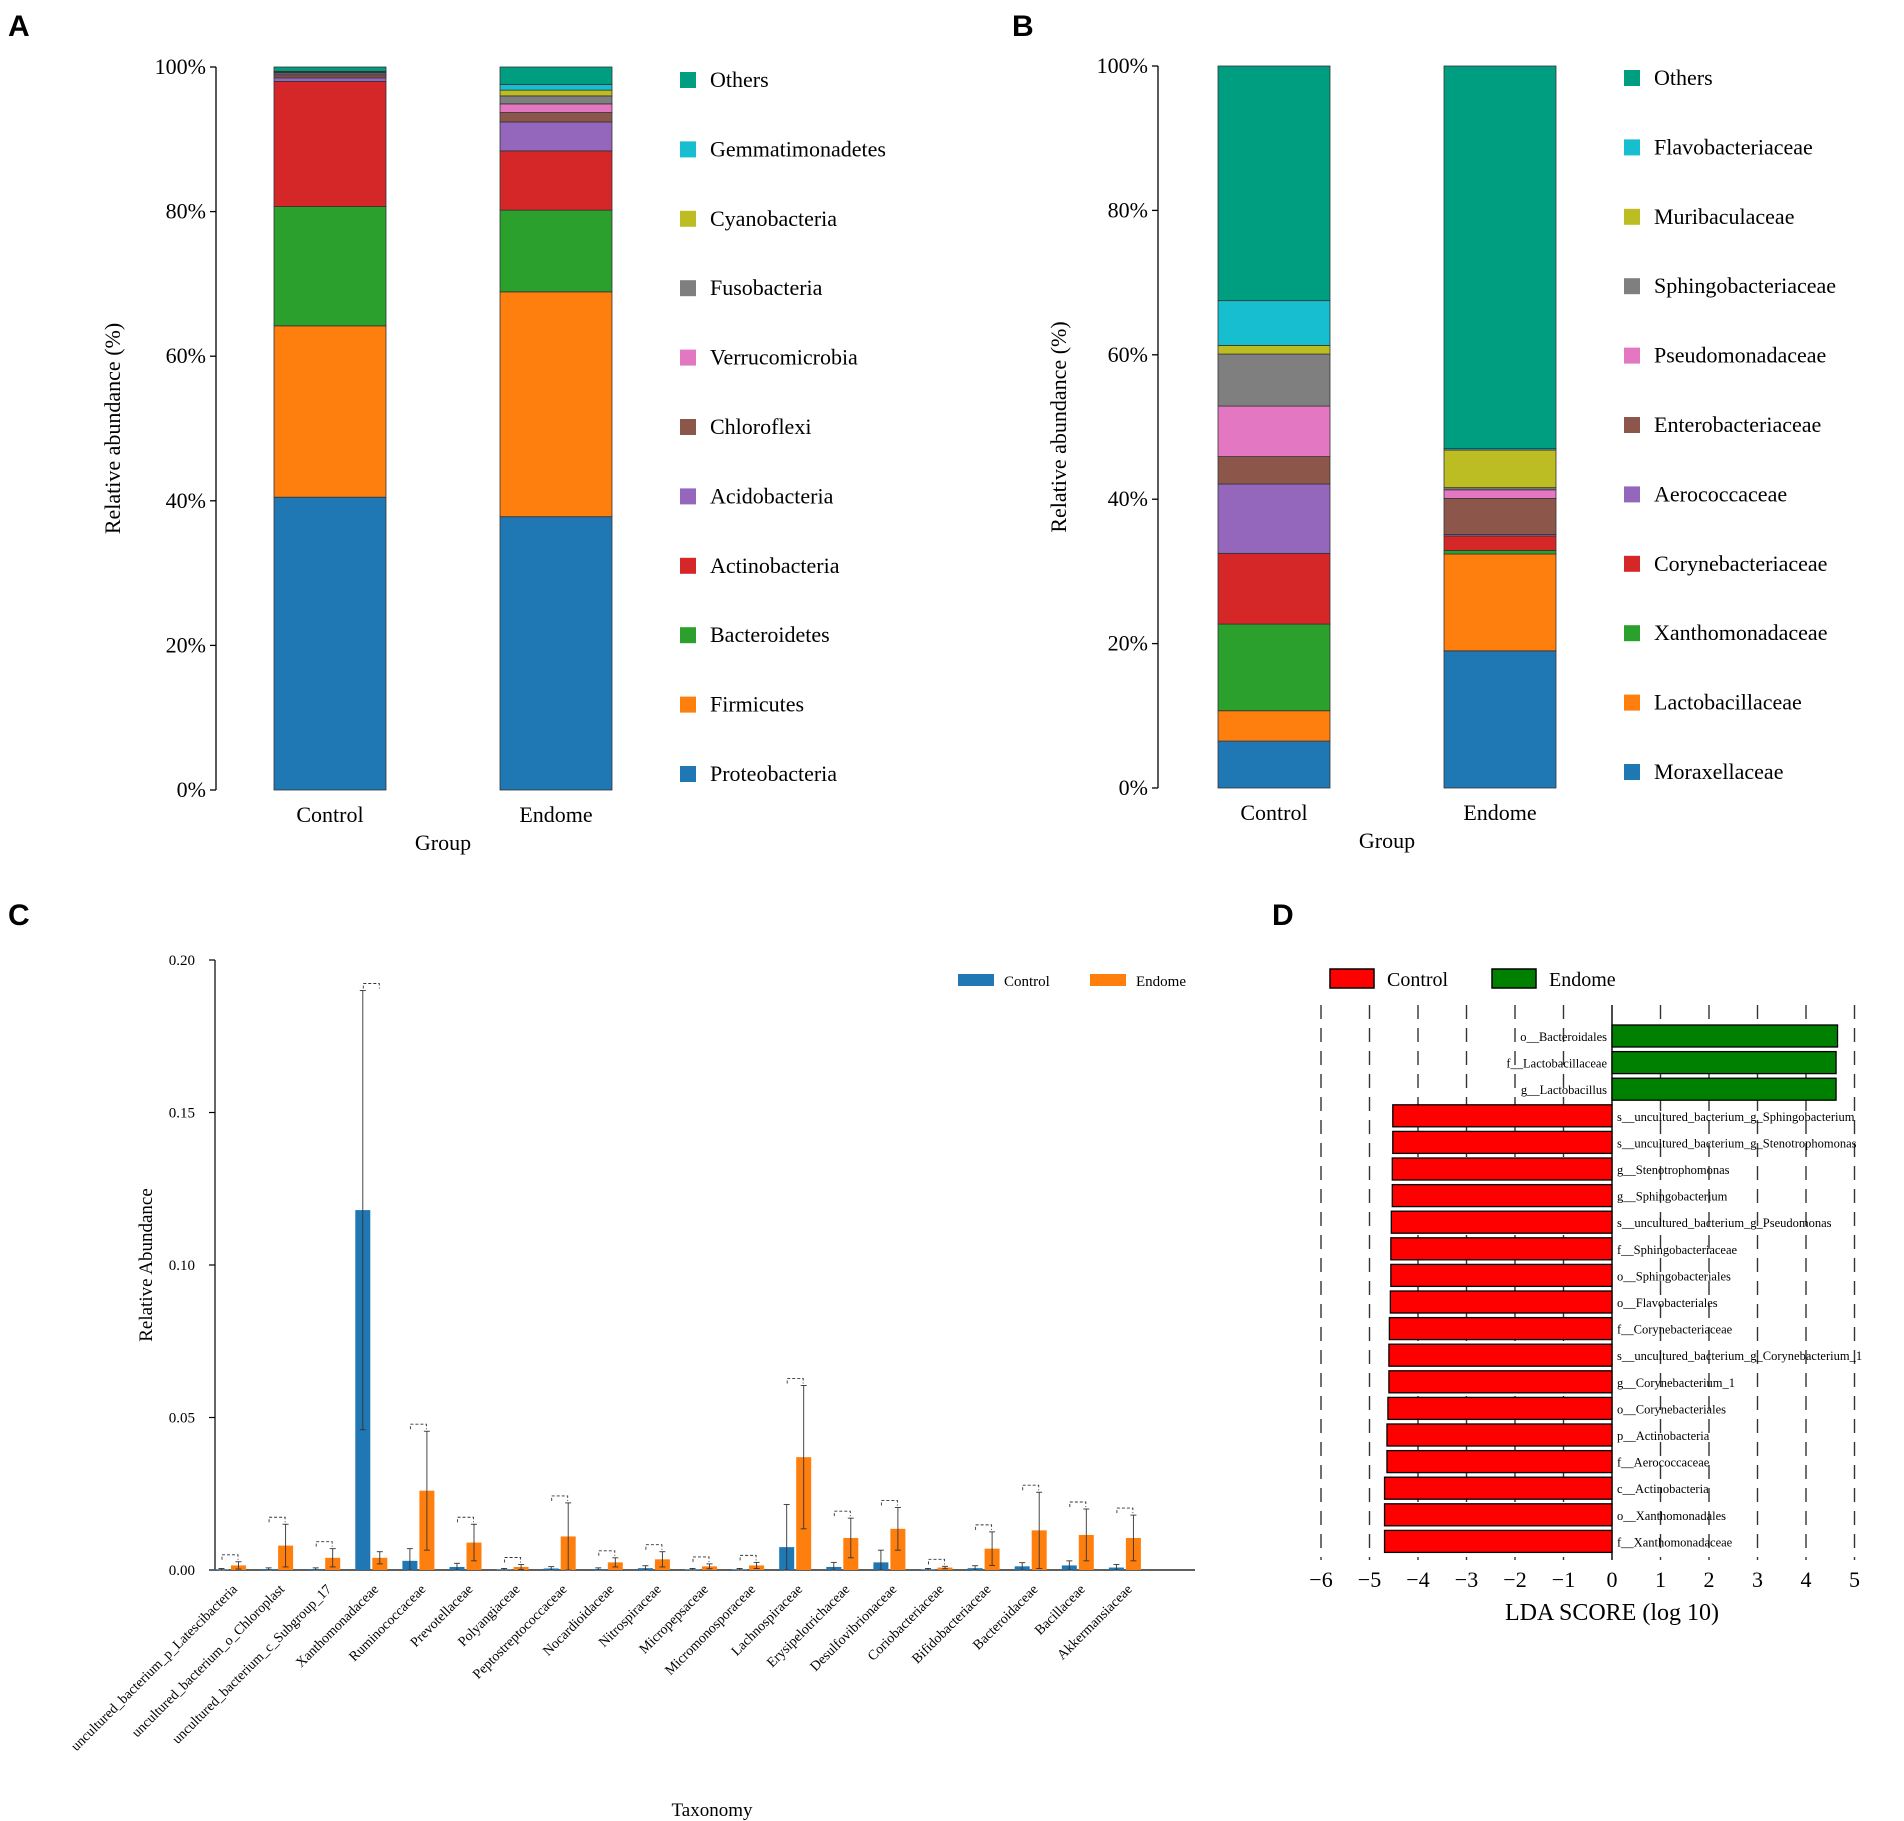  What do you see at coordinates (1500, 257) in the screenshot?
I see `bar-segment-endome-others` at bounding box center [1500, 257].